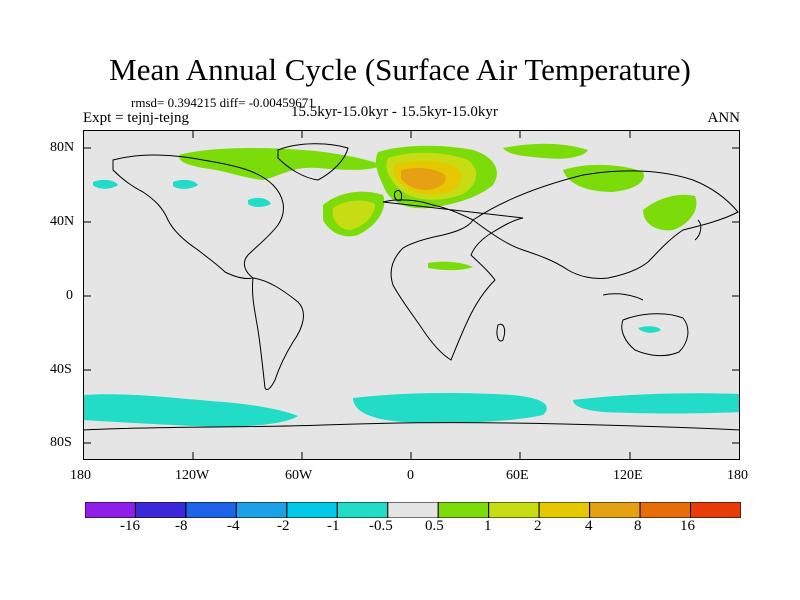  What do you see at coordinates (394, 112) in the screenshot?
I see `period-text: 15.5kyr-15.0kyr - 15.5kyr-15.0kyr` at bounding box center [394, 112].